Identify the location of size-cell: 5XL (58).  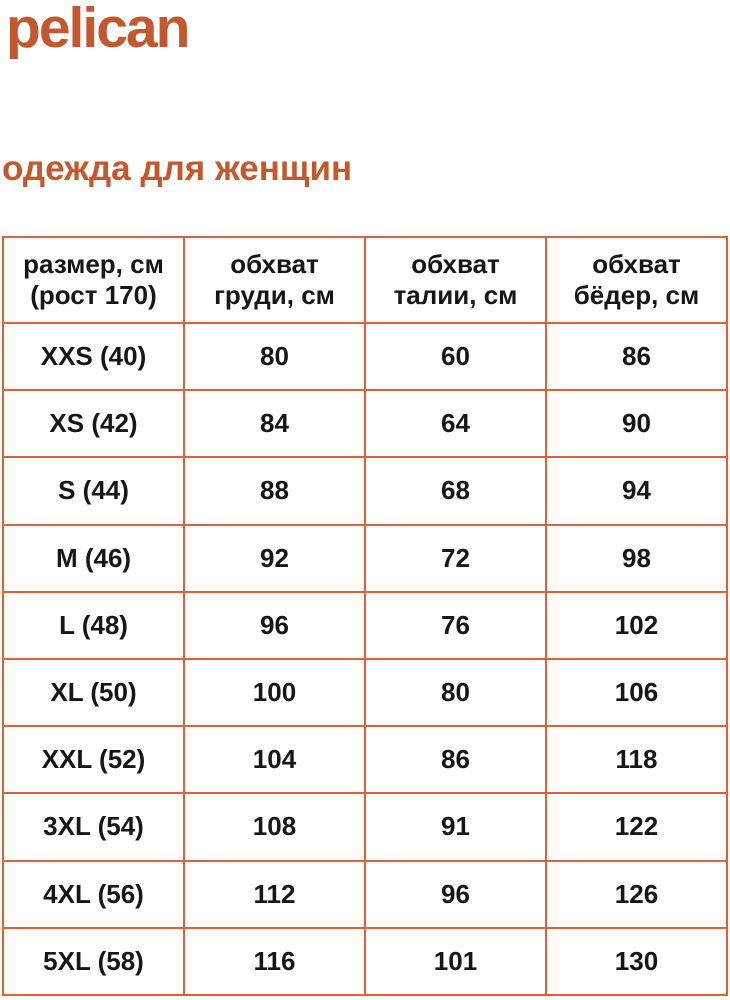
(93, 961).